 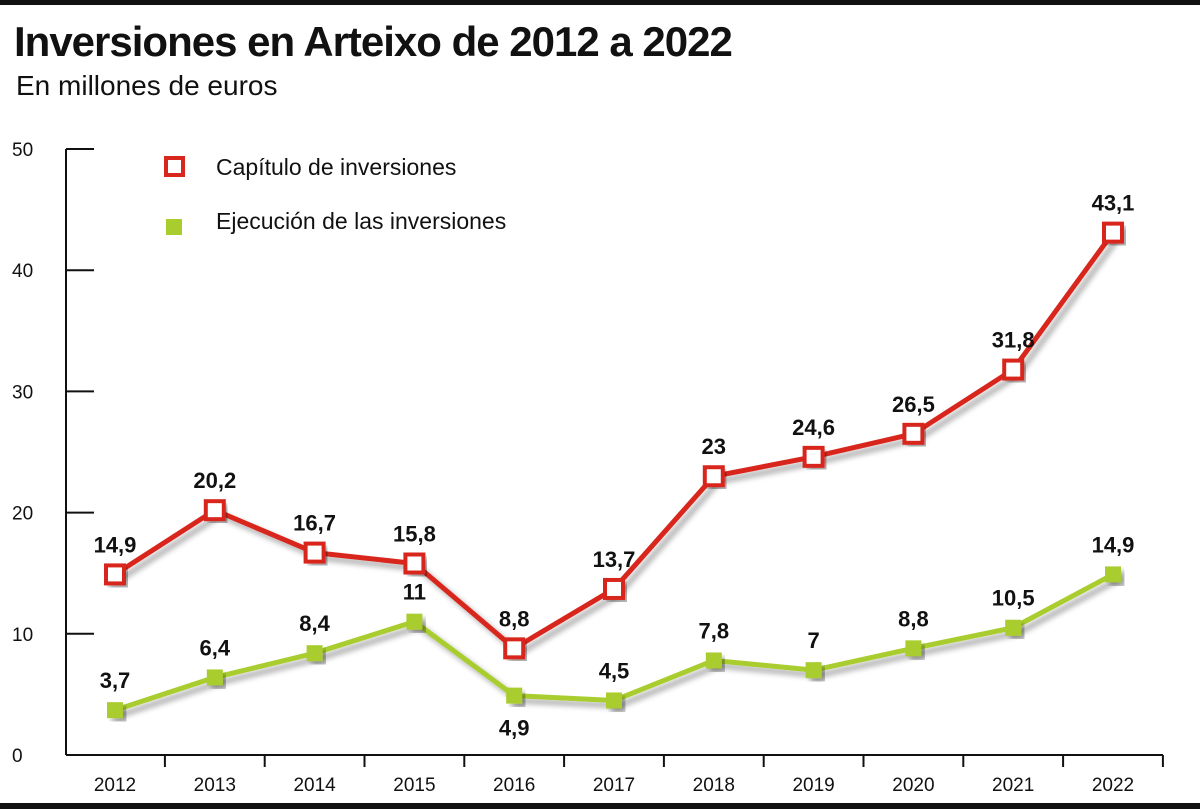 What do you see at coordinates (714, 785) in the screenshot?
I see `x-tick-label: 2018` at bounding box center [714, 785].